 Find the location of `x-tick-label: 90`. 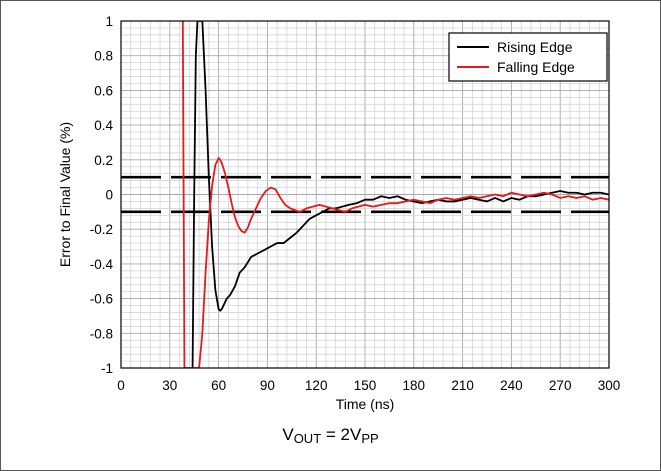

x-tick-label: 90 is located at coordinates (267, 385).